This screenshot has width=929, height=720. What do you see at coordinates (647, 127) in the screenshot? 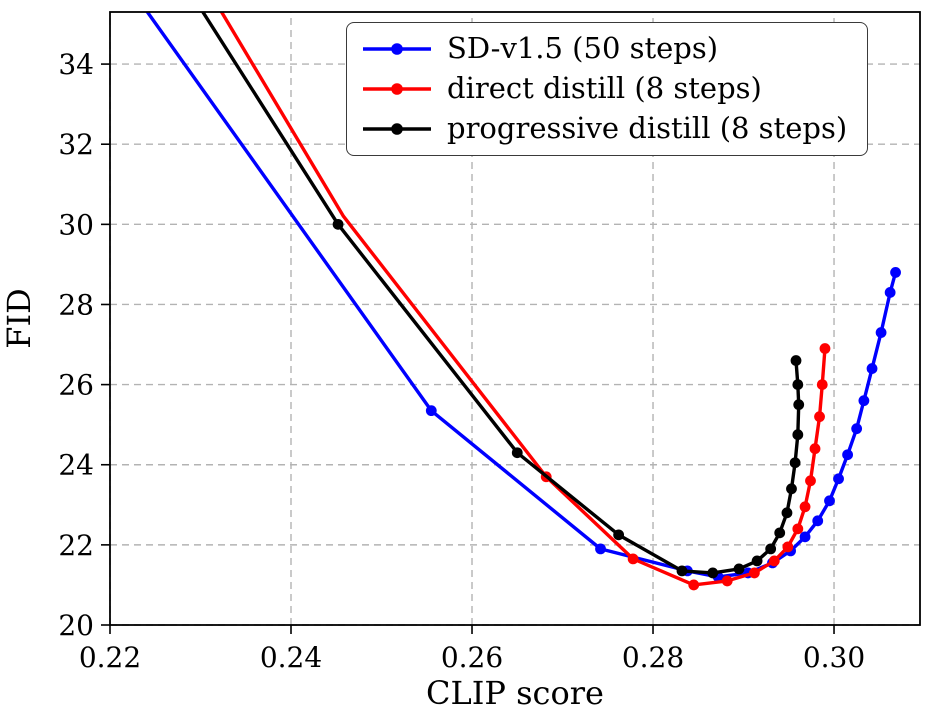
I see `legend-label: progressive distill (8 steps)` at bounding box center [647, 127].